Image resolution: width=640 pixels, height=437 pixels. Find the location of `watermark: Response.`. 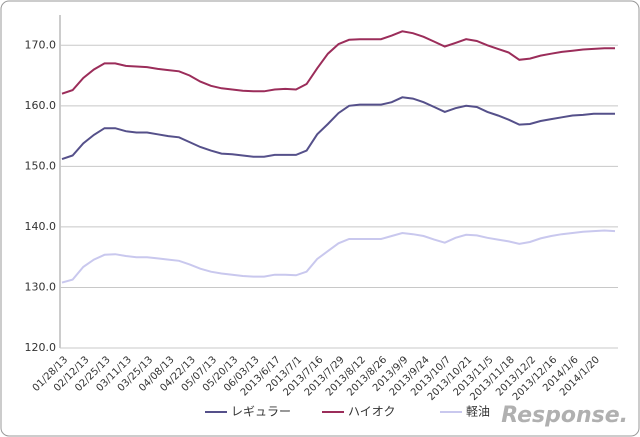

watermark: Response. is located at coordinates (564, 415).